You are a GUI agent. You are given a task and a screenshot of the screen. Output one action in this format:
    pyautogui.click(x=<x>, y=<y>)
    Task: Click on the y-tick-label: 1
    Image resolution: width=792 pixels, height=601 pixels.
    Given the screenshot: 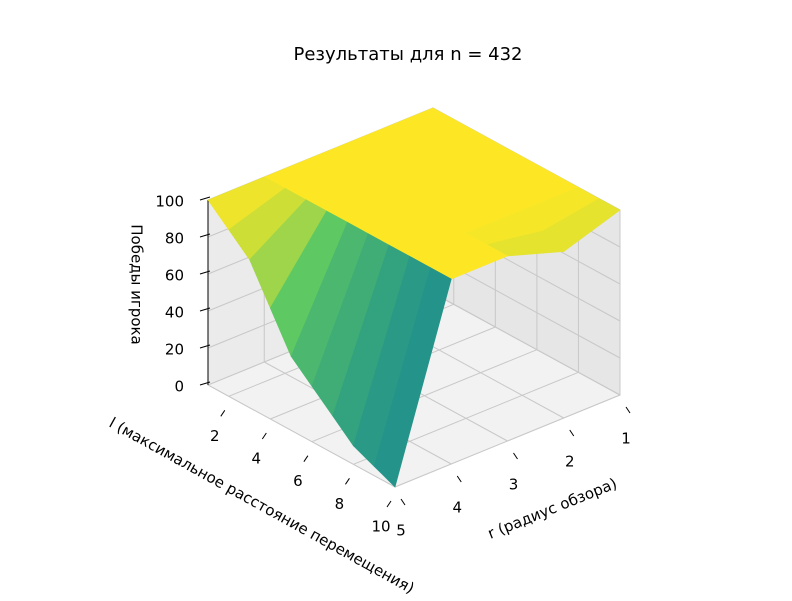 What is the action you would take?
    pyautogui.click(x=626, y=439)
    